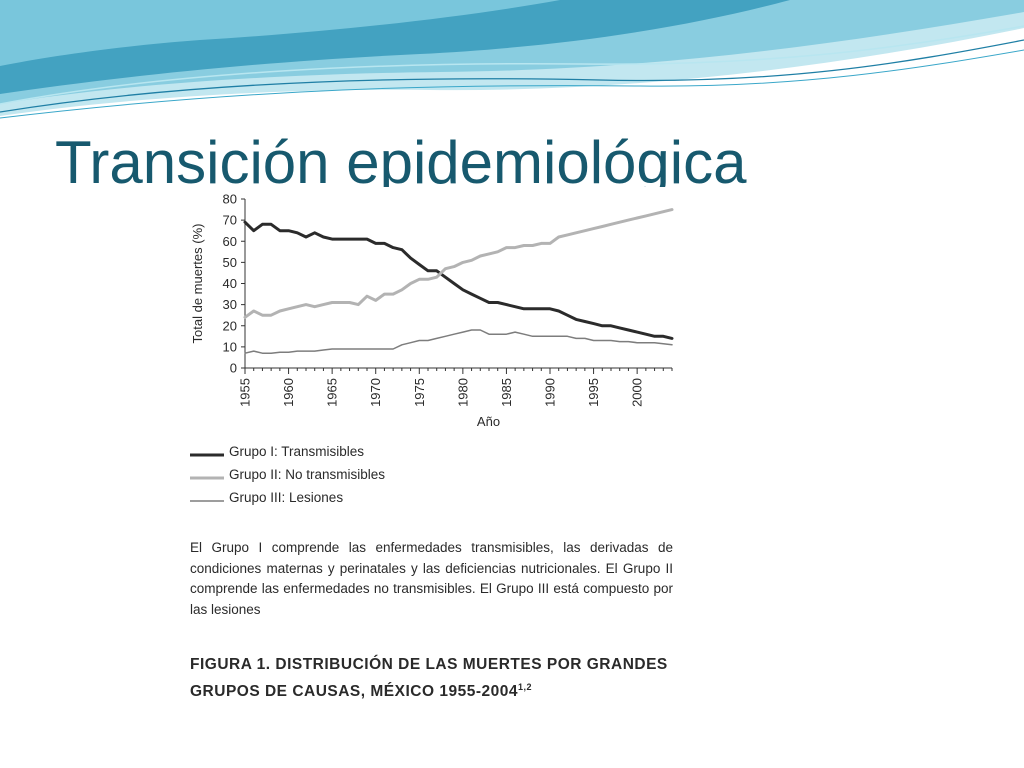 This screenshot has height=768, width=1024. I want to click on legend-swatch-group2, so click(207, 478).